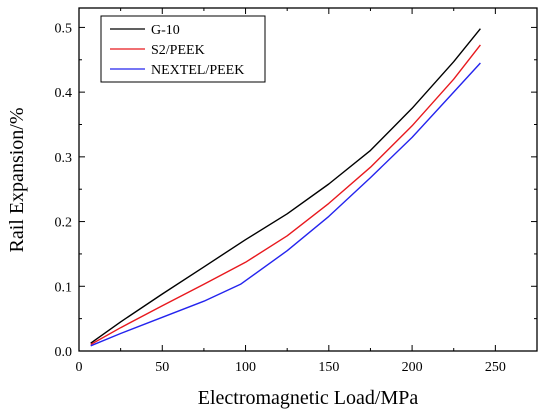  Describe the element at coordinates (412, 367) in the screenshot. I see `x-tick-label: 200` at that location.